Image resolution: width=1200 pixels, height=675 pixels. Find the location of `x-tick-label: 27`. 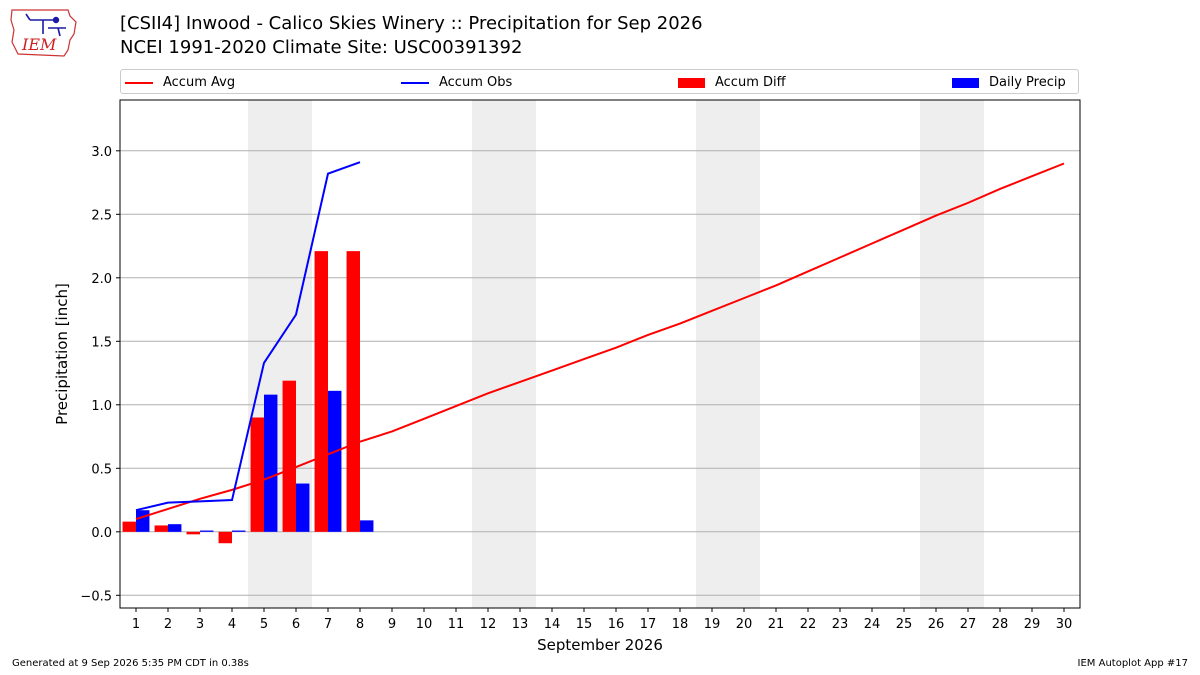

x-tick-label: 27 is located at coordinates (968, 624).